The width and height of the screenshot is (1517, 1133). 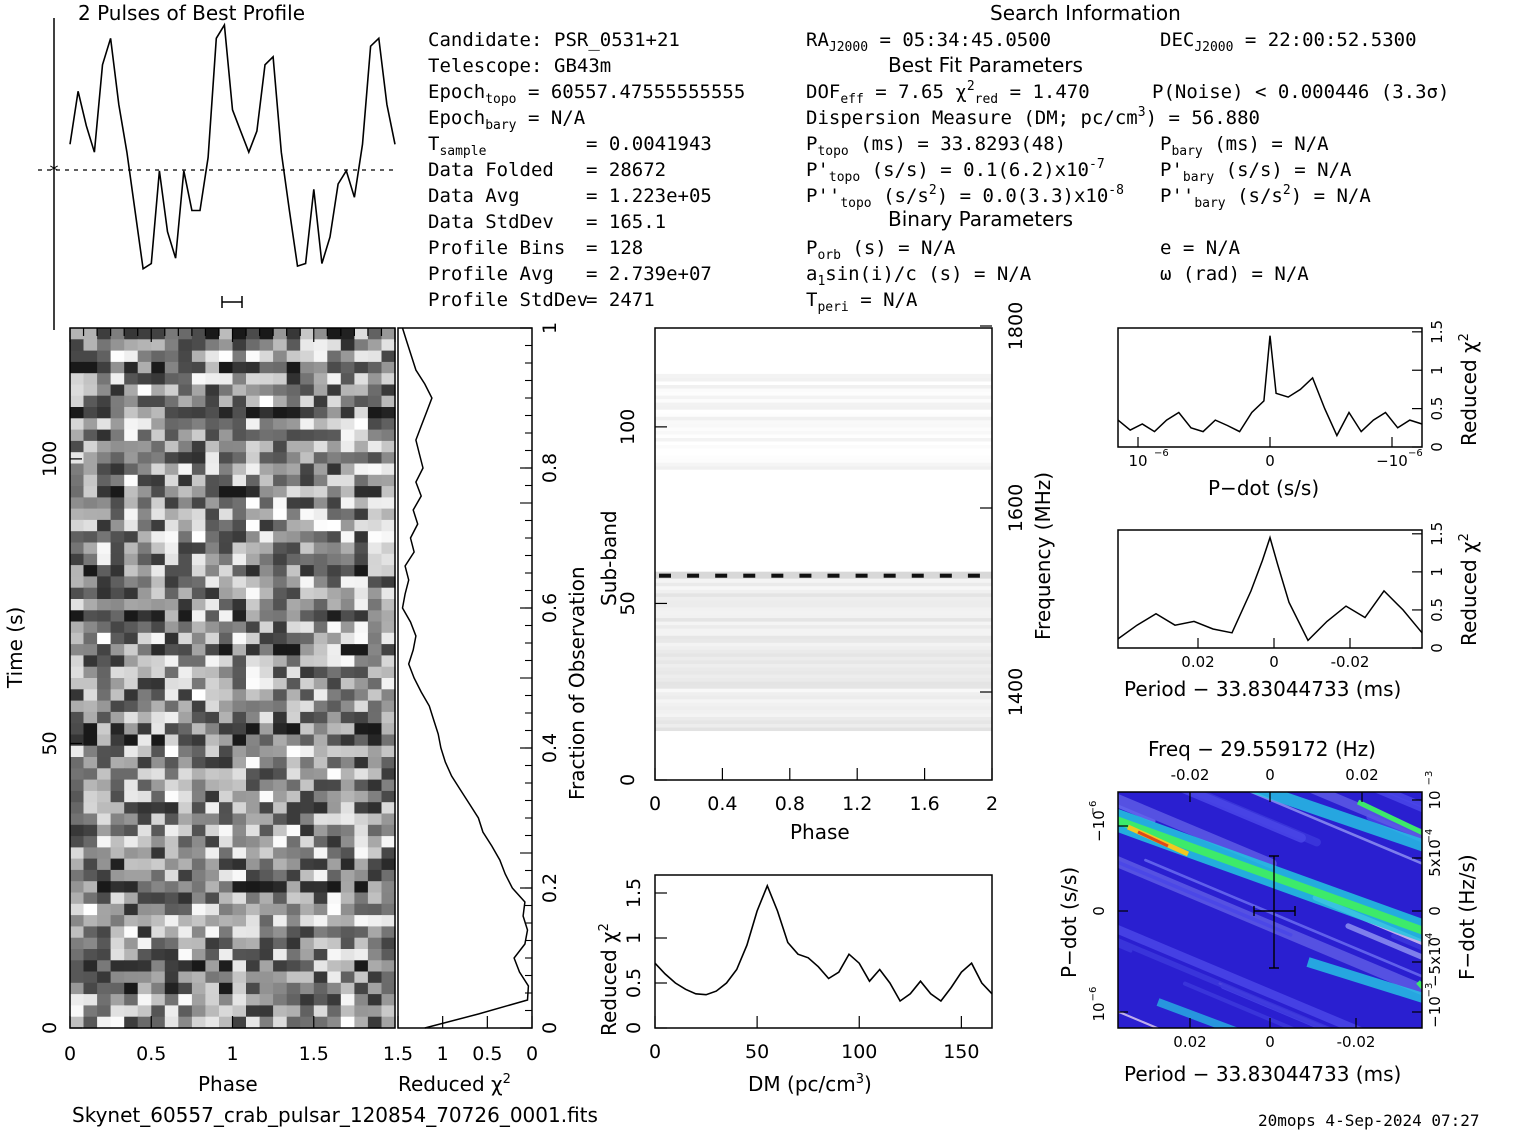 What do you see at coordinates (1429, 940) in the screenshot?
I see `pp-right-tick-exp: −4` at bounding box center [1429, 940].